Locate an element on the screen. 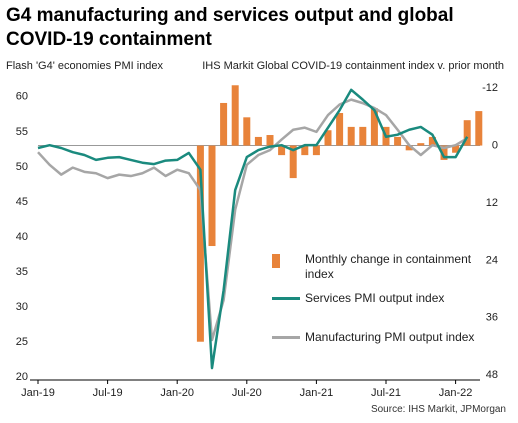 The image size is (518, 423). y-axis-label: Flash 'G4' economies PMI index is located at coordinates (85, 66).